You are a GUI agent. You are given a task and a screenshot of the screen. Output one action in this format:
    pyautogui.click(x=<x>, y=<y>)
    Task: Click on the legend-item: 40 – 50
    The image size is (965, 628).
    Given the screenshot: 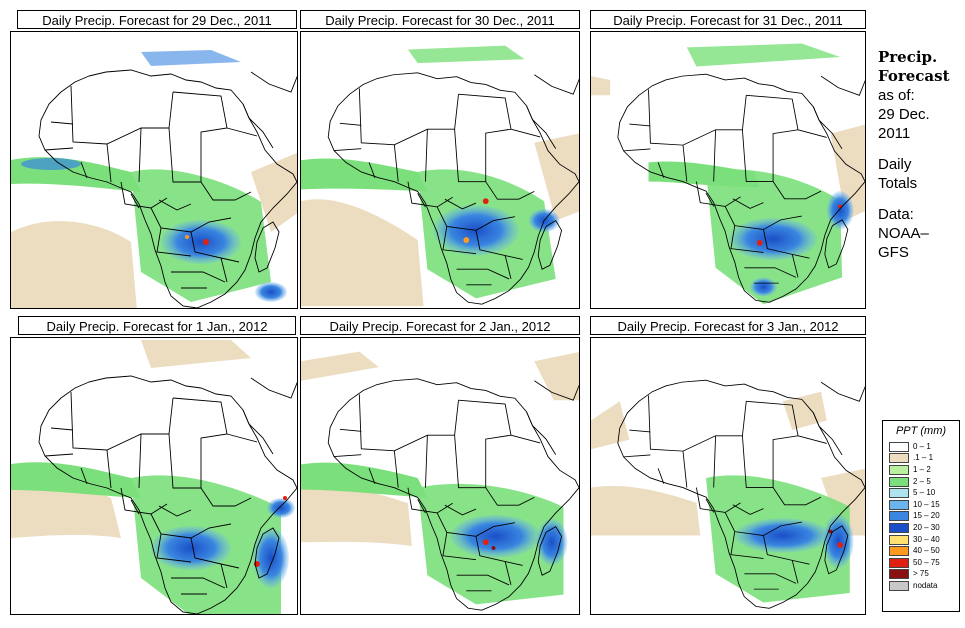 What is the action you would take?
    pyautogui.click(x=921, y=551)
    